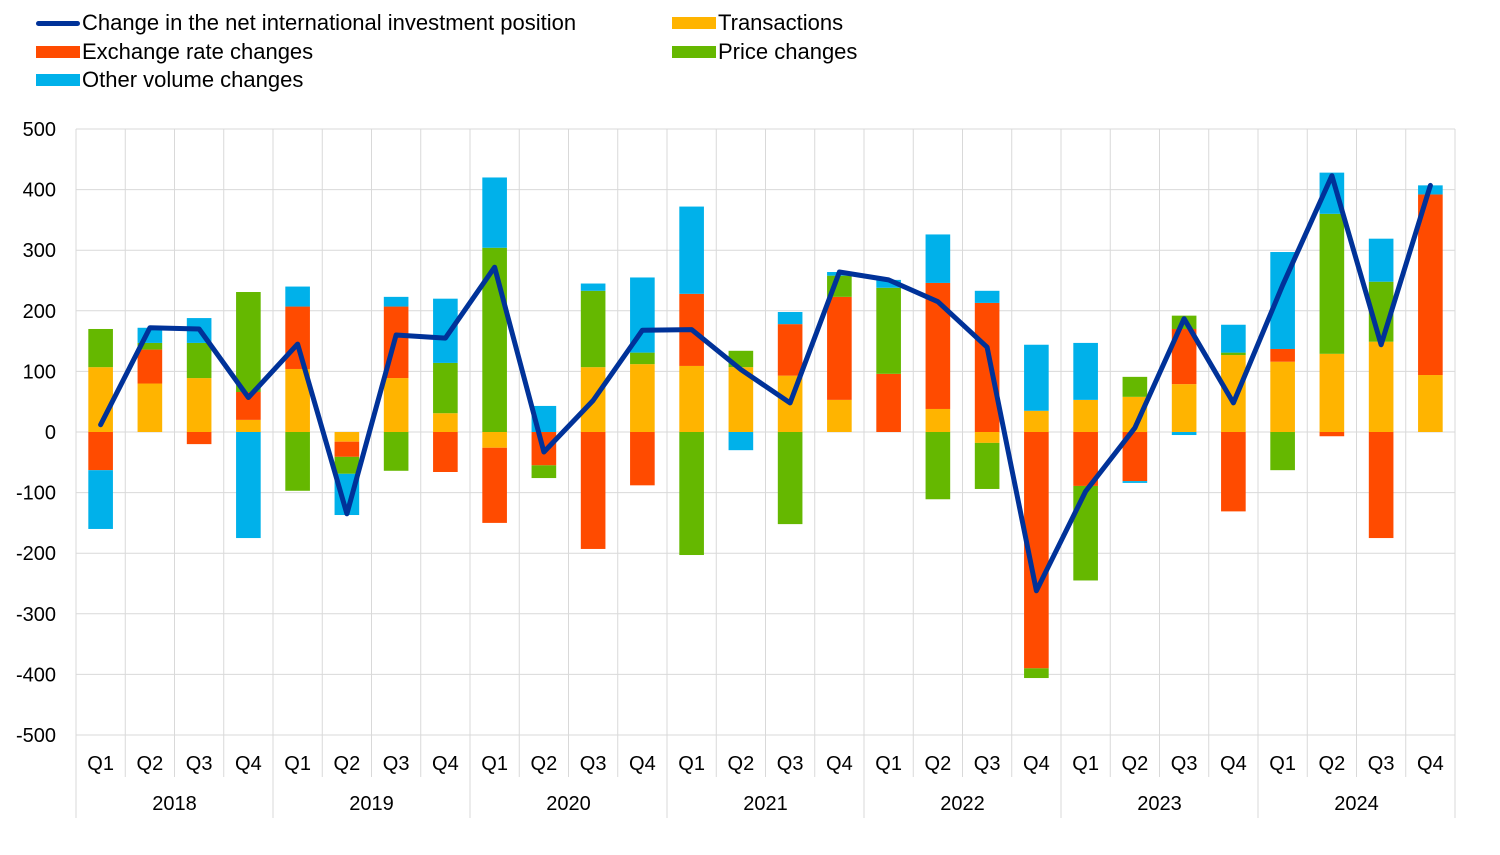 Image resolution: width=1500 pixels, height=855 pixels. I want to click on legend-item-exchange-rate: Exchange rate changes, so click(174, 52).